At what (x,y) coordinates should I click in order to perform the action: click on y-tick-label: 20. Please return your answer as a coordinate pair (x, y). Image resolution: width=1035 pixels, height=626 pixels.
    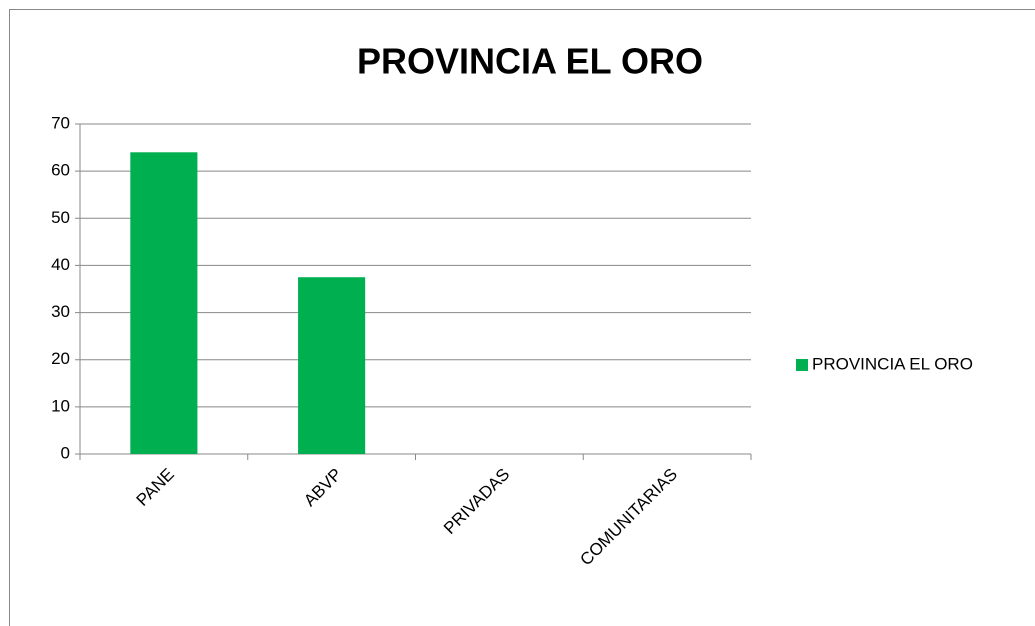
    Looking at the image, I should click on (60, 358).